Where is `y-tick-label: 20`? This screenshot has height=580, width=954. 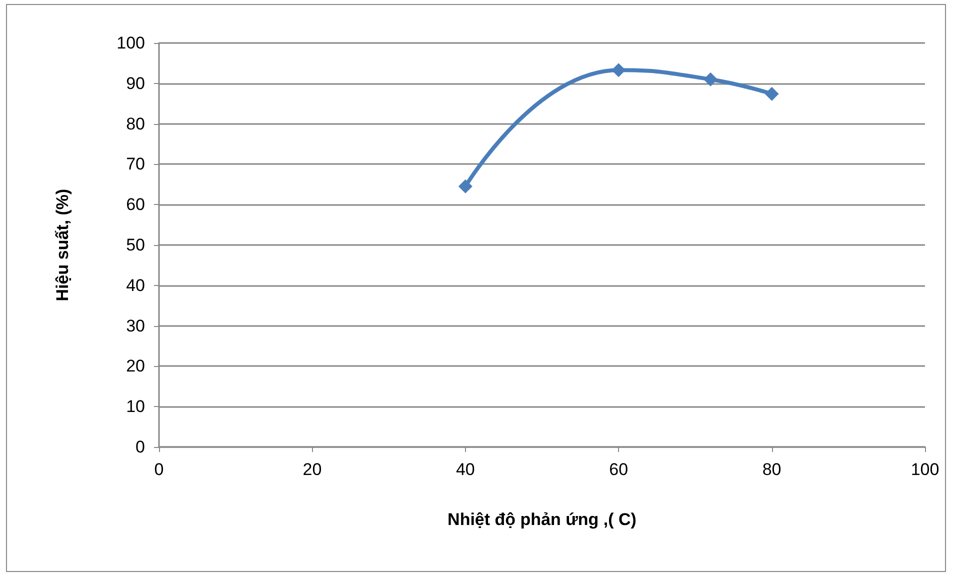 y-tick-label: 20 is located at coordinates (135, 366).